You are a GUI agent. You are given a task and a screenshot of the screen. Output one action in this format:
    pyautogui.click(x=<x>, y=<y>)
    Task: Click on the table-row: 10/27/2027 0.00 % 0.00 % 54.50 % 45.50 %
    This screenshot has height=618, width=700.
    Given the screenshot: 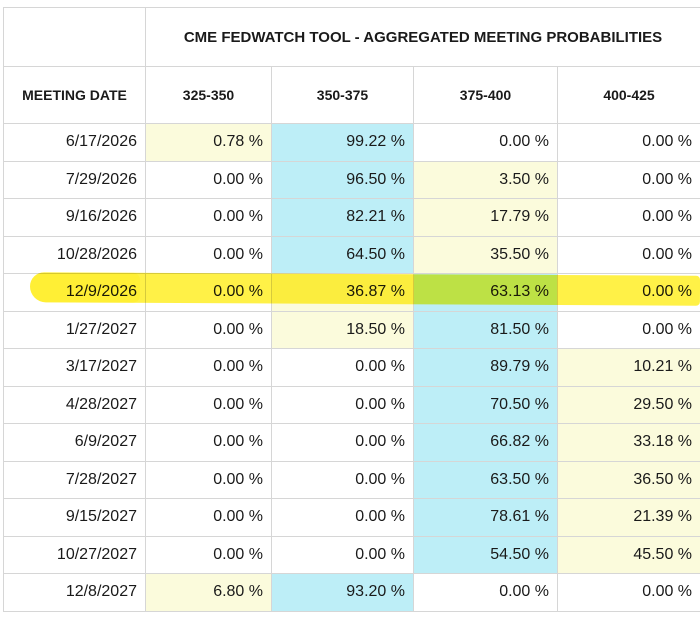 What is the action you would take?
    pyautogui.click(x=352, y=555)
    